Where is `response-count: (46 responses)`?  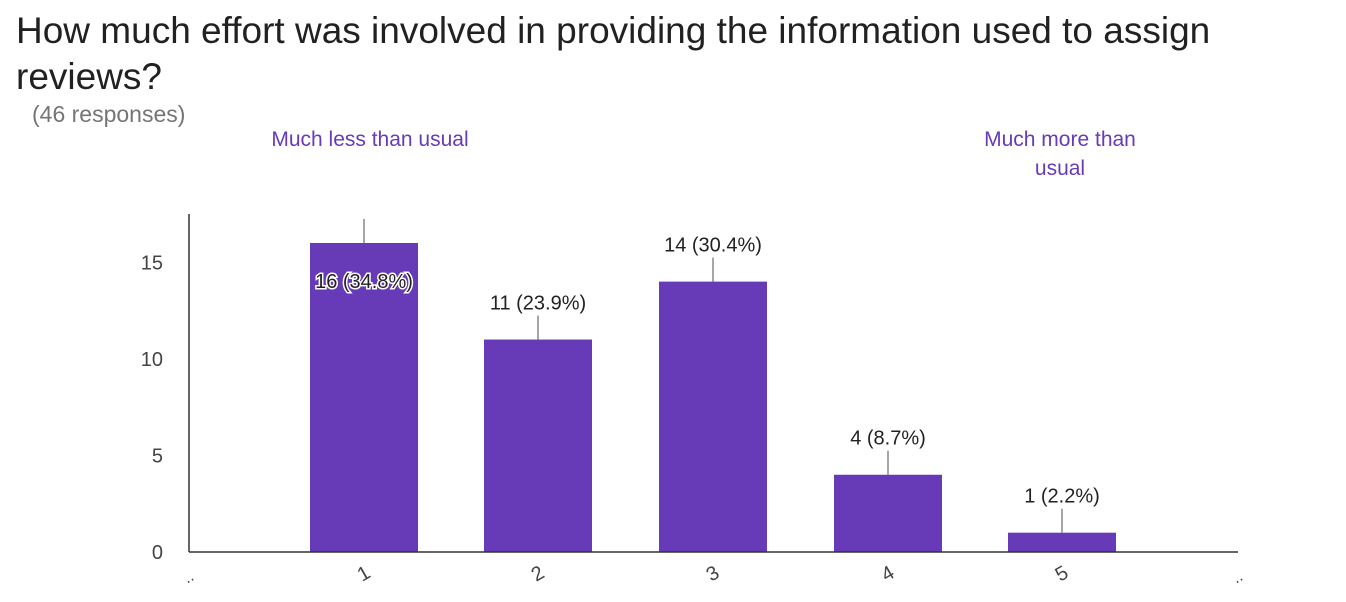
response-count: (46 responses) is located at coordinates (109, 114).